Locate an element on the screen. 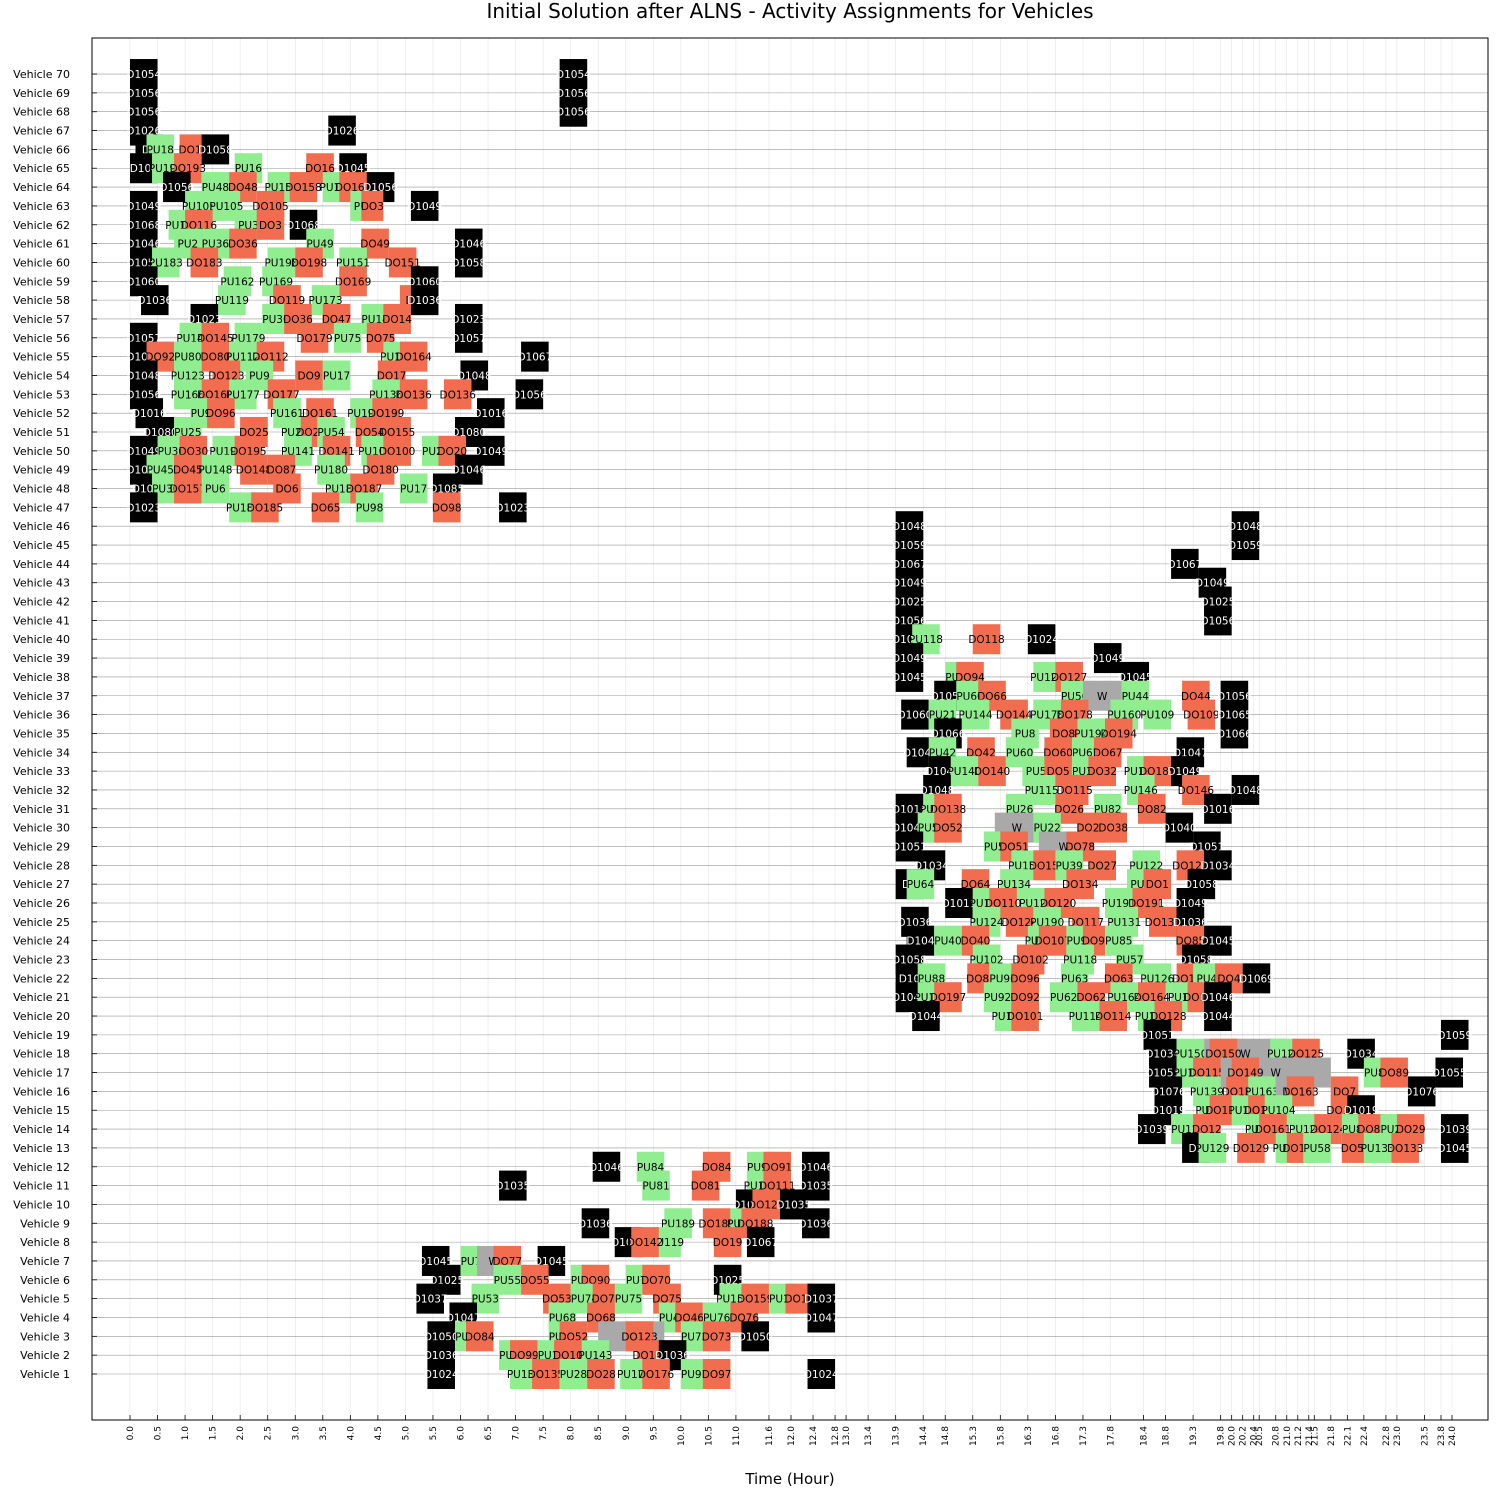 This screenshot has height=1500, width=1500. activity-do: DO82 is located at coordinates (1152, 808).